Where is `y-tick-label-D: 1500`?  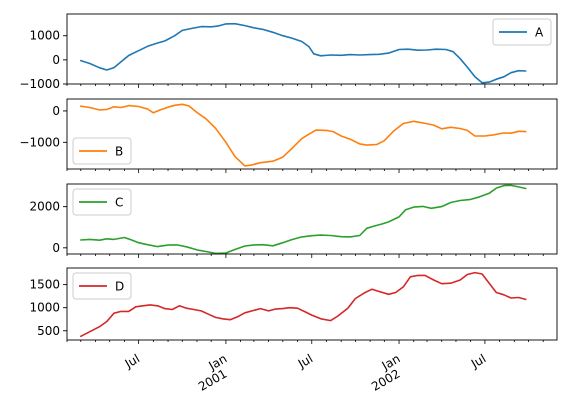 y-tick-label-D: 1500 is located at coordinates (44, 285).